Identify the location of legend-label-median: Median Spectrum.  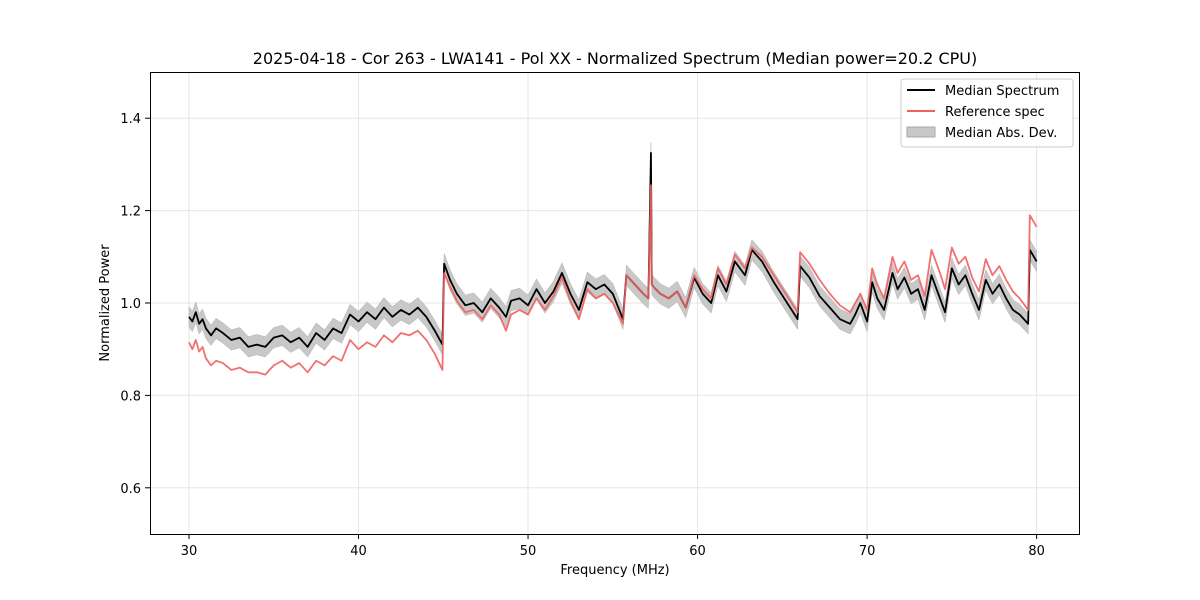
(1002, 91).